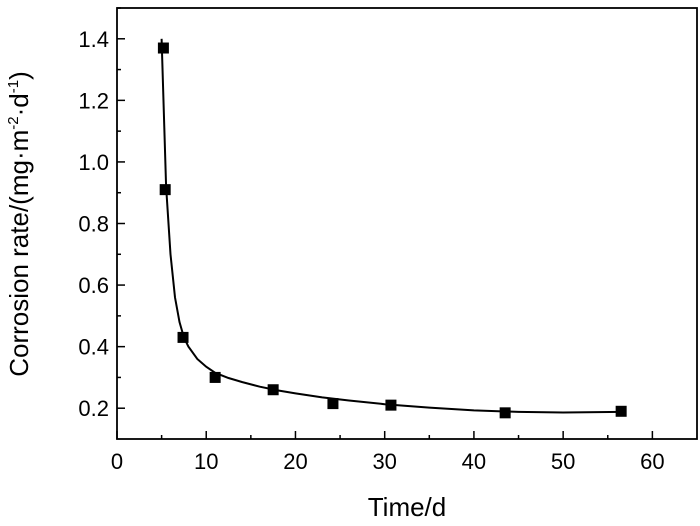 The width and height of the screenshot is (700, 526). Describe the element at coordinates (93, 224) in the screenshot. I see `y-tick-label: 0.8` at that location.